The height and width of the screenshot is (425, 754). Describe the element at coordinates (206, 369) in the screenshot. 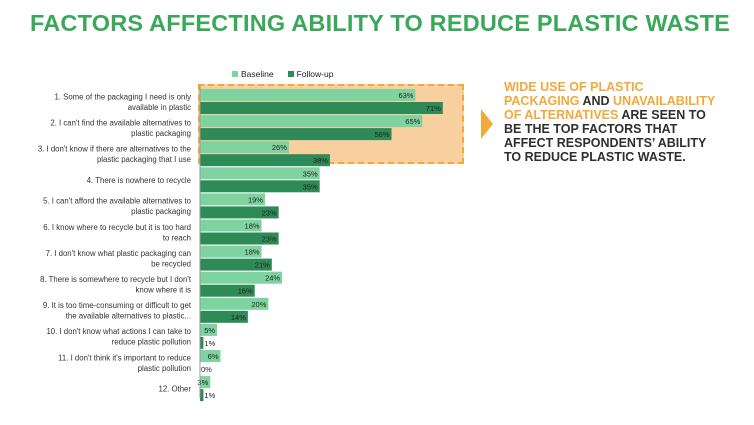

I see `data-label: 0%` at that location.